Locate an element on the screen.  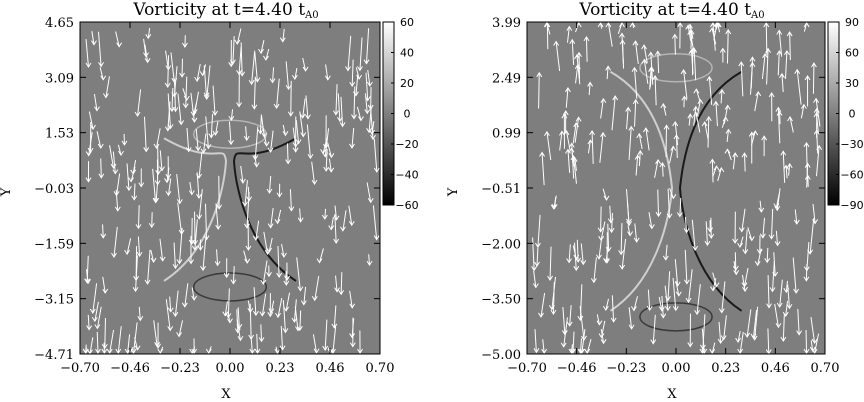
y-tick-label: 3.09 is located at coordinates (59, 78).